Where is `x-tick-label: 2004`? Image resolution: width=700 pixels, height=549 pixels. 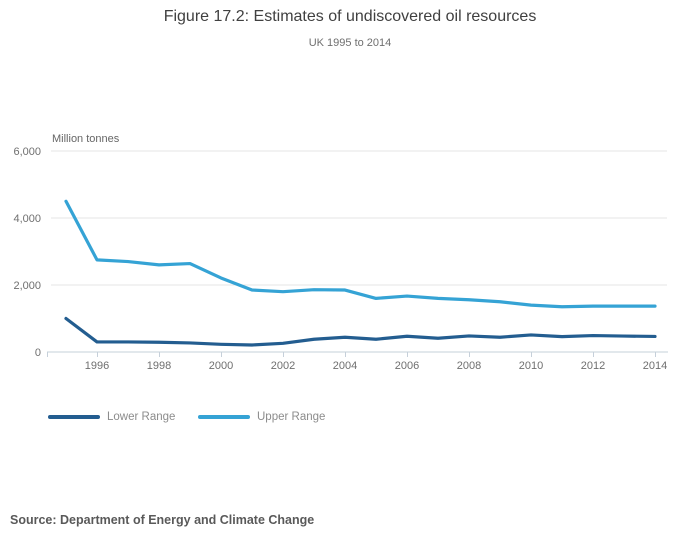 x-tick-label: 2004 is located at coordinates (345, 366).